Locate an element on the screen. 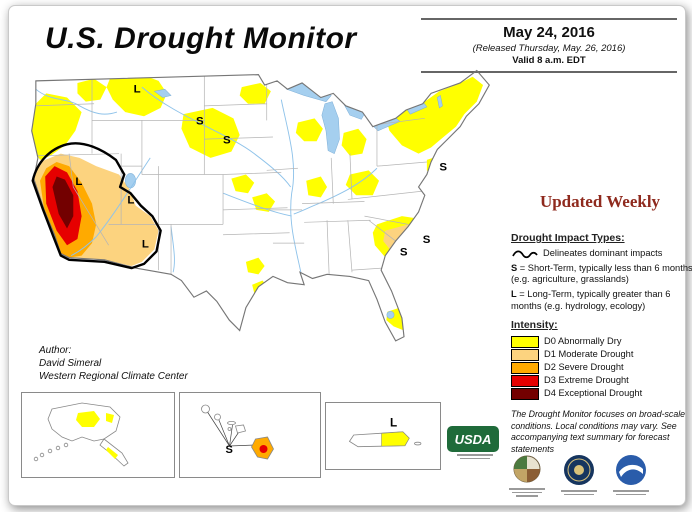 The height and width of the screenshot is (512, 692). usda-logo: USDA is located at coordinates (475, 442).